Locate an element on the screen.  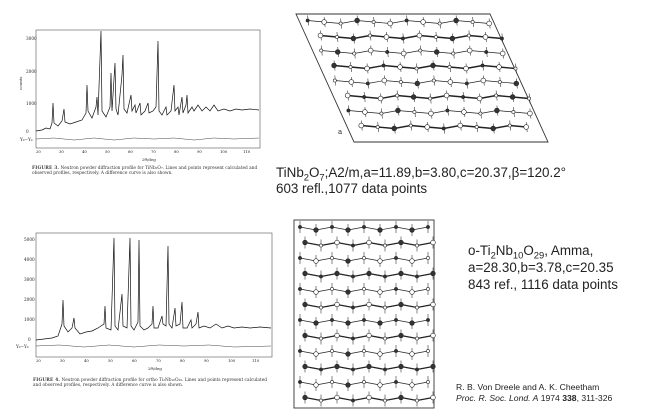
xtick-label: 70 is located at coordinates (153, 151).